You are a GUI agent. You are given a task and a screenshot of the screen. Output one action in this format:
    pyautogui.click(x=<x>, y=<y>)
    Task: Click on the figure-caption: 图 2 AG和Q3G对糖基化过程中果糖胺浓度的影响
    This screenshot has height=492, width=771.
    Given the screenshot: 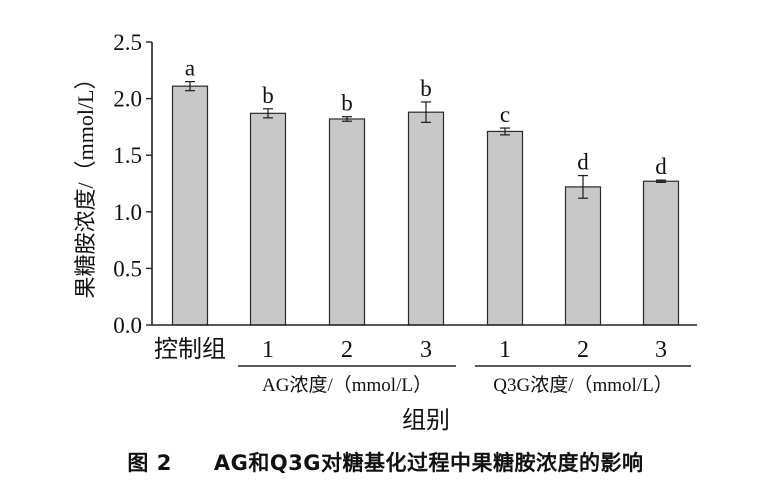 What is the action you would take?
    pyautogui.click(x=385, y=462)
    